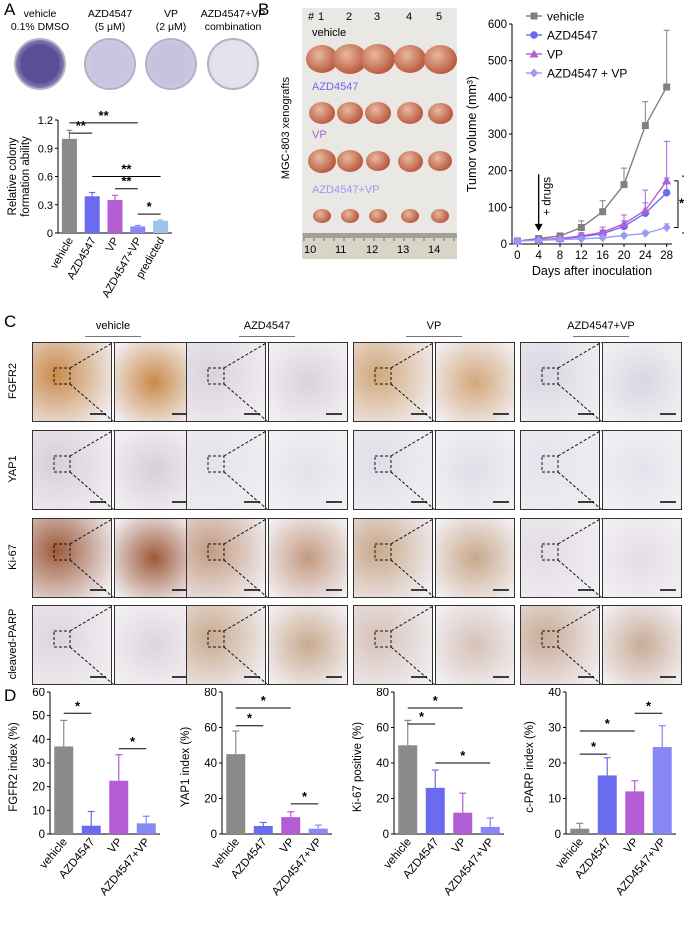 The width and height of the screenshot is (685, 927). What do you see at coordinates (286, 128) in the screenshot?
I see `xenograft-side-label: MGC-803 xenografts` at bounding box center [286, 128].